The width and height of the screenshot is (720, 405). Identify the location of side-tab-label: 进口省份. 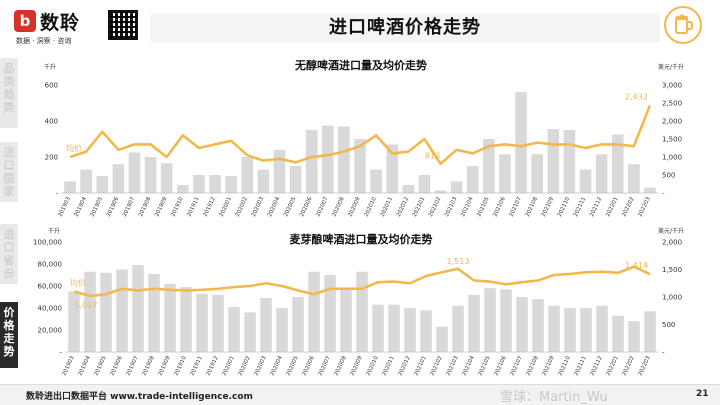
(9, 254).